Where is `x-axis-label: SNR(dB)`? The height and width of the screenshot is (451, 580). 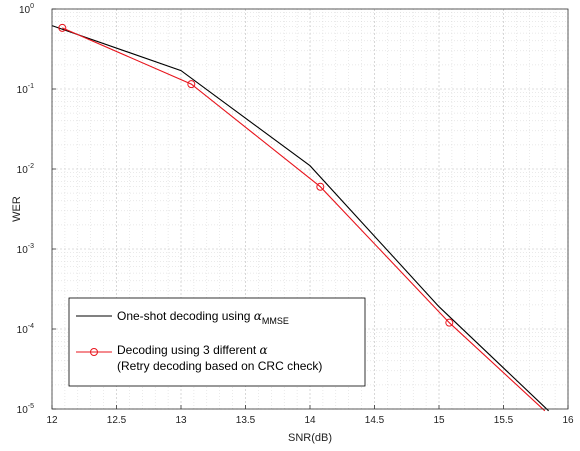
x-axis-label: SNR(dB) is located at coordinates (310, 438).